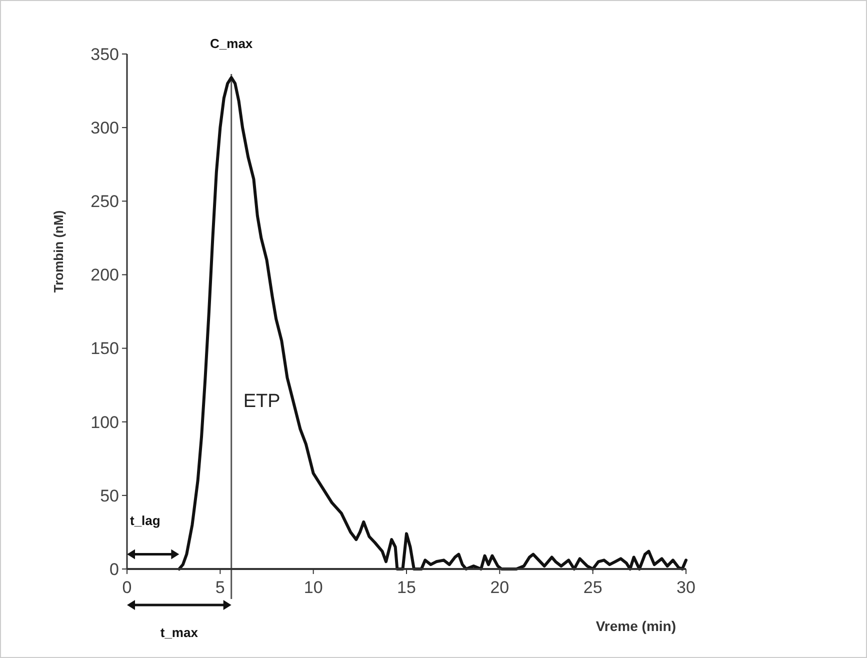 The width and height of the screenshot is (867, 658). What do you see at coordinates (220, 587) in the screenshot?
I see `x-tick-label: 5` at bounding box center [220, 587].